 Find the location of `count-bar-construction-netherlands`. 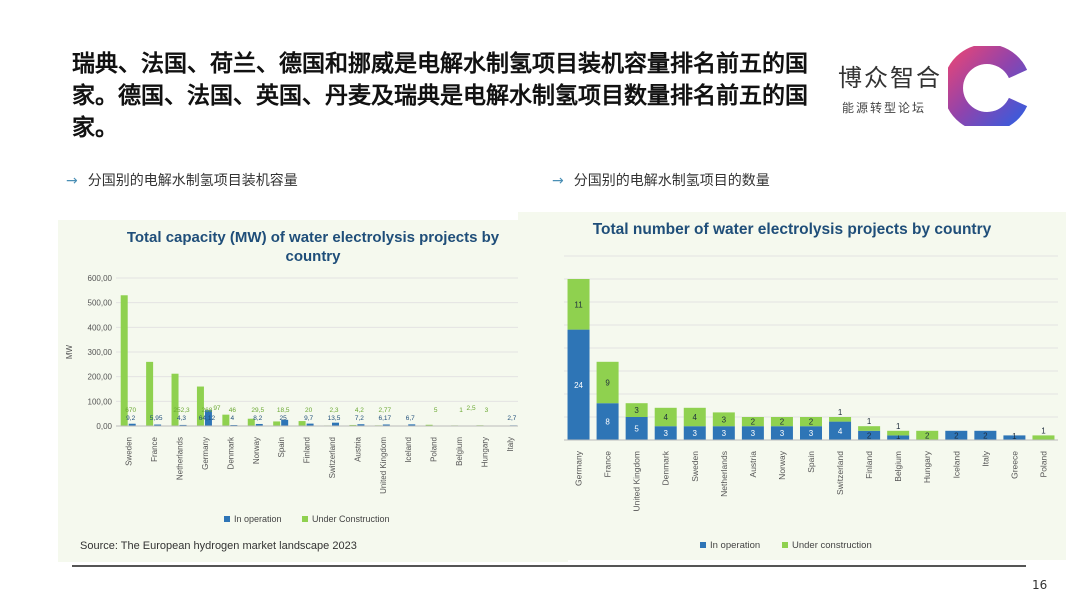

count-bar-construction-netherlands is located at coordinates (723, 419).